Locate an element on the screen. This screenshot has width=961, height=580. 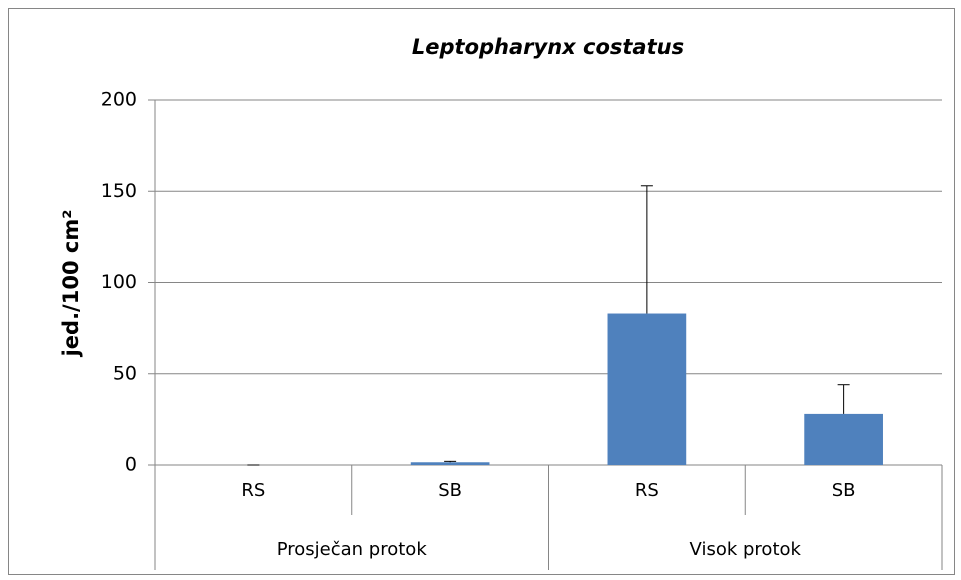
y-axis-label: jed./100 cm² is located at coordinates (71, 284).